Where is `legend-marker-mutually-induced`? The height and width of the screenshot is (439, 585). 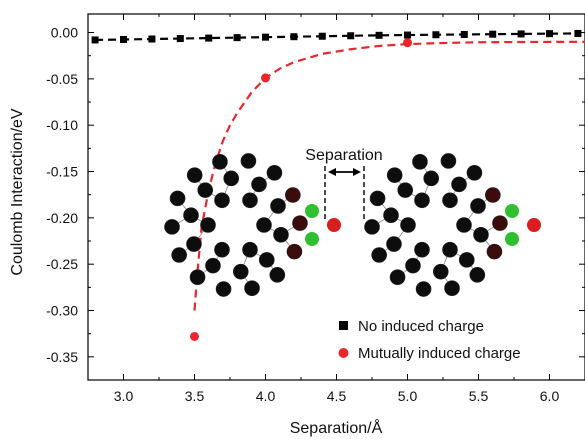 legend-marker-mutually-induced is located at coordinates (343, 353).